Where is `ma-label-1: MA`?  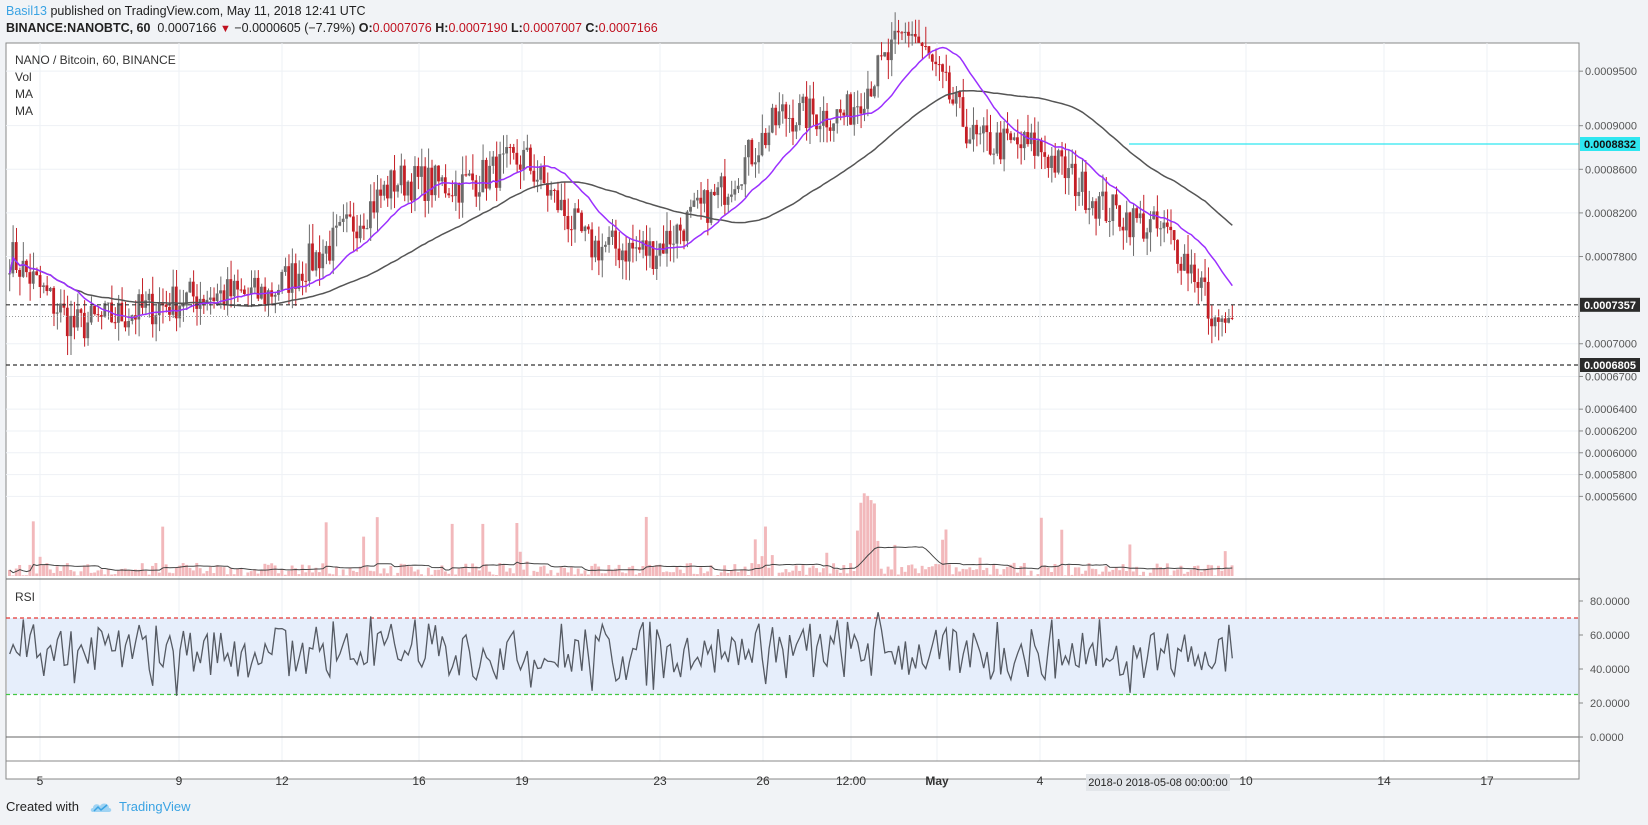 ma-label-1: MA is located at coordinates (24, 94).